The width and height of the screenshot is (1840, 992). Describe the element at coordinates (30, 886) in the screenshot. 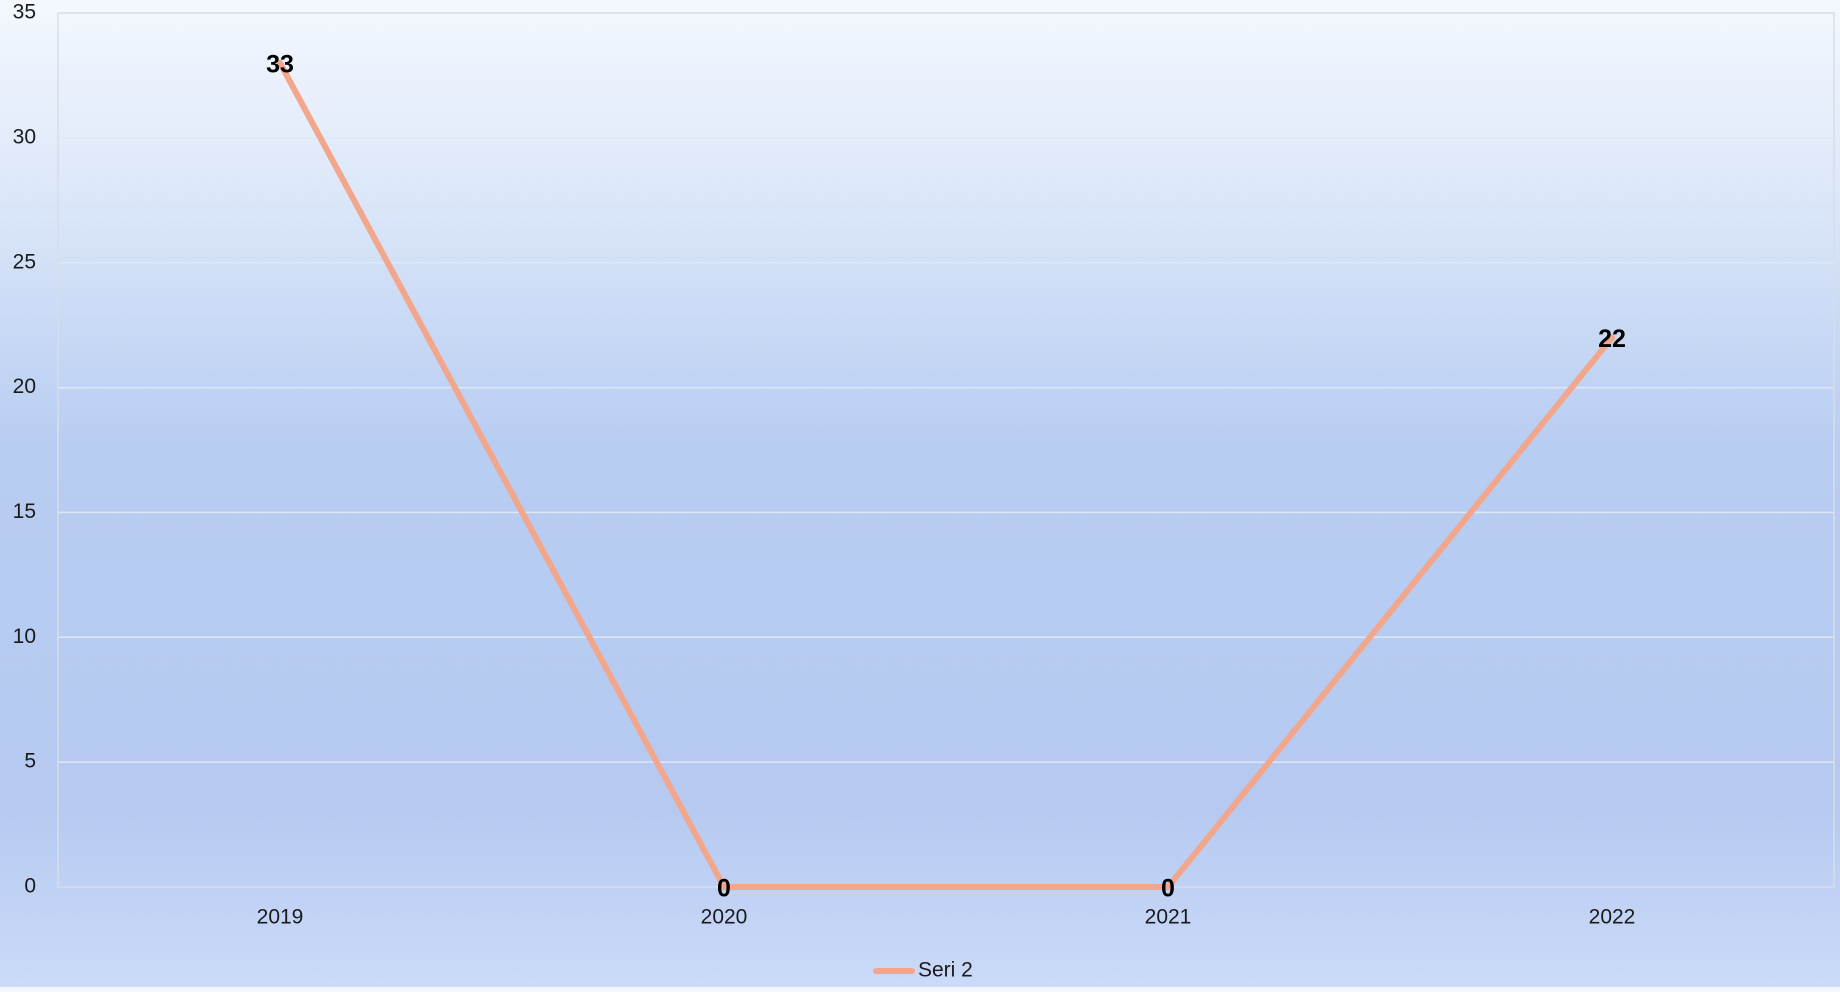

I see `y-tick-label: 0` at that location.